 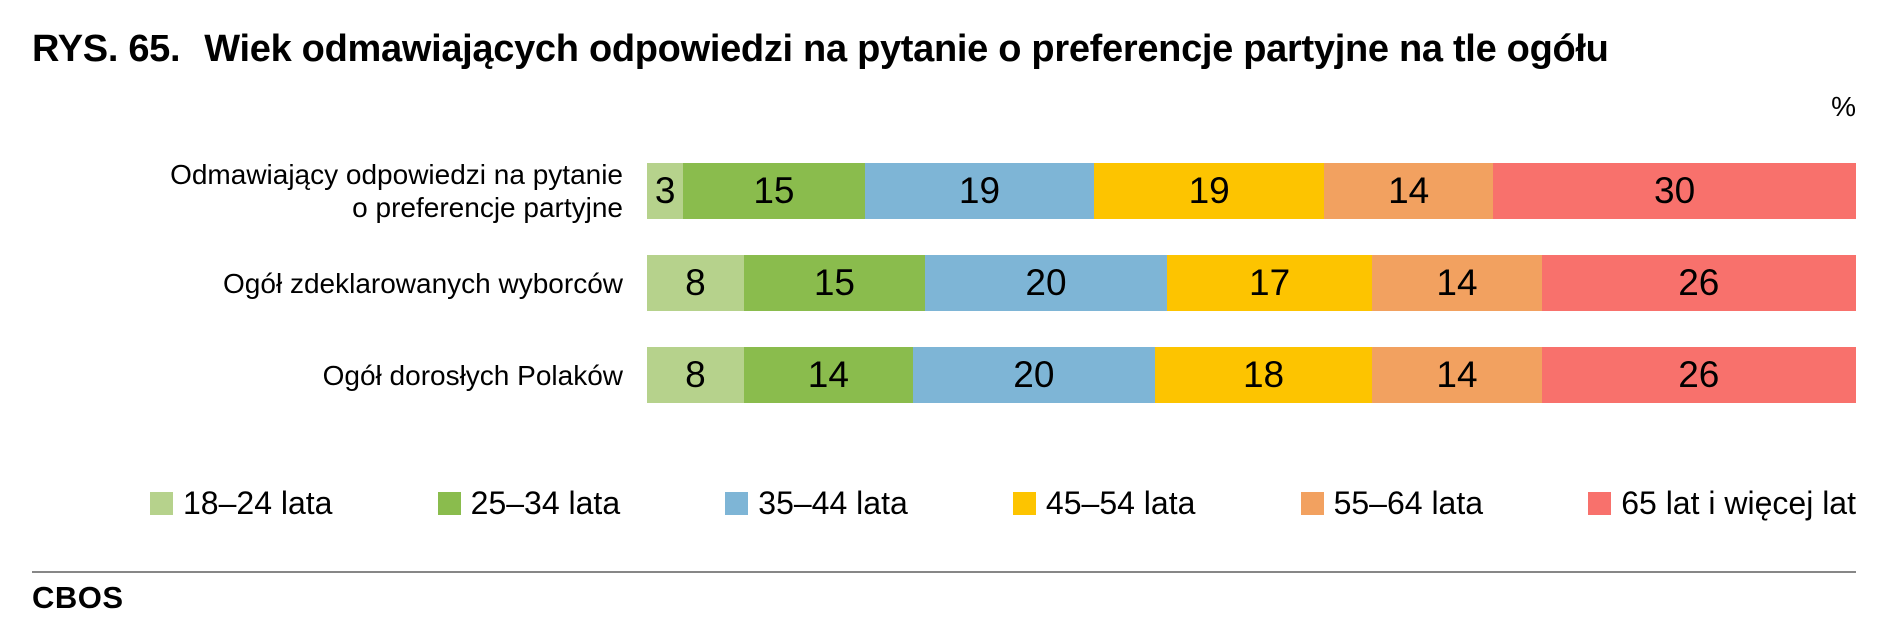 I want to click on footer-divider, so click(x=944, y=572).